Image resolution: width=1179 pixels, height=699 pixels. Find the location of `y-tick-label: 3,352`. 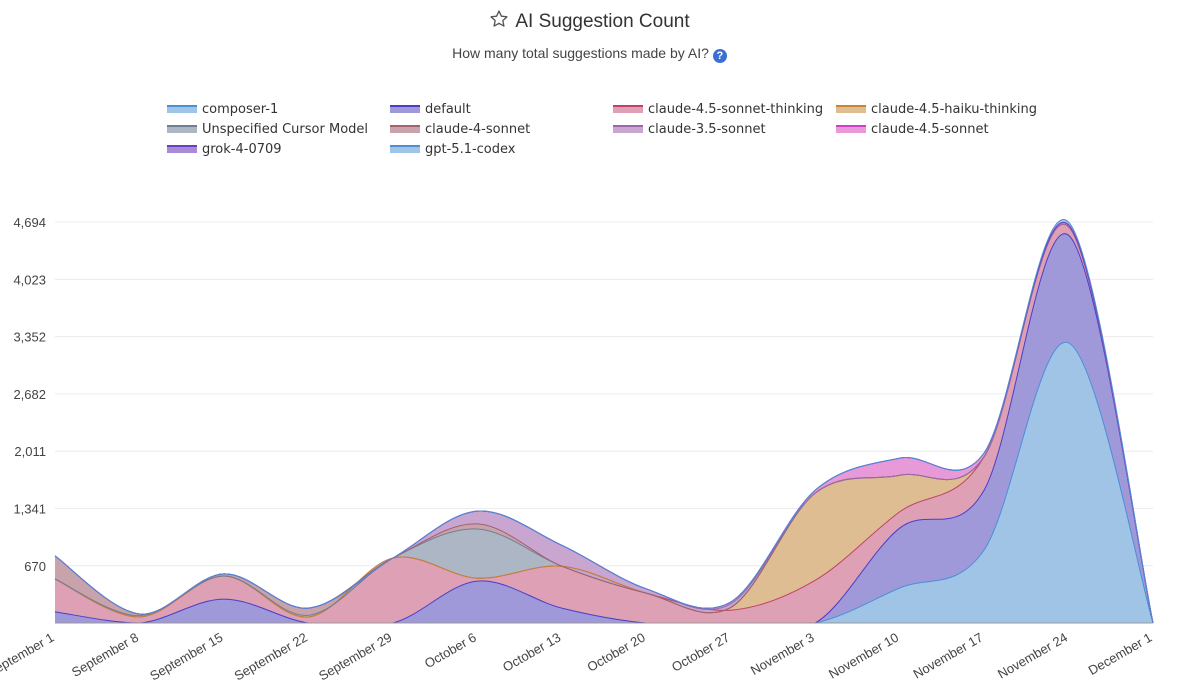

y-tick-label: 3,352 is located at coordinates (29, 337).